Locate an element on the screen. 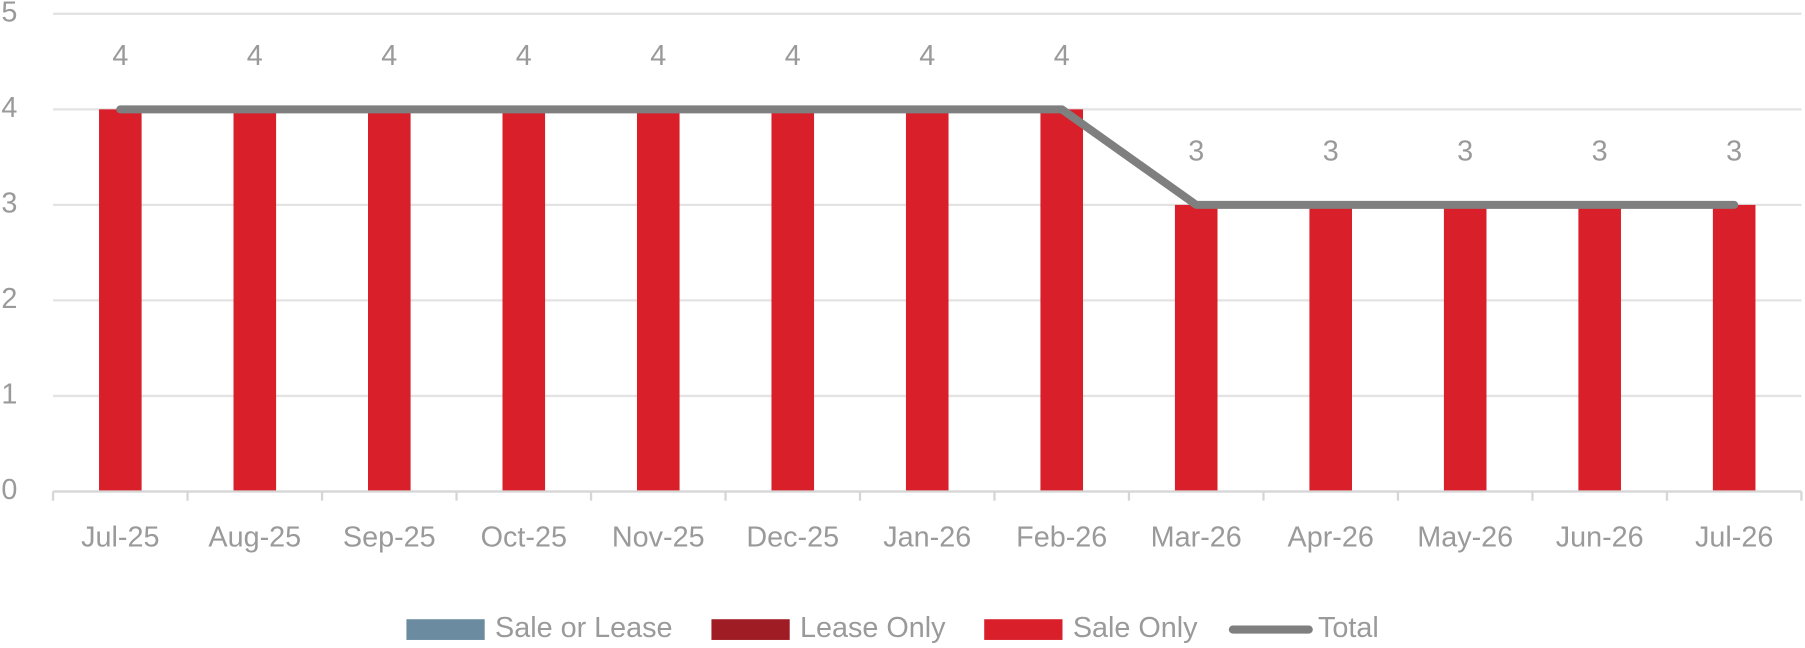 This screenshot has width=1805, height=648. x-tick-label: Jul-26 is located at coordinates (1734, 537).